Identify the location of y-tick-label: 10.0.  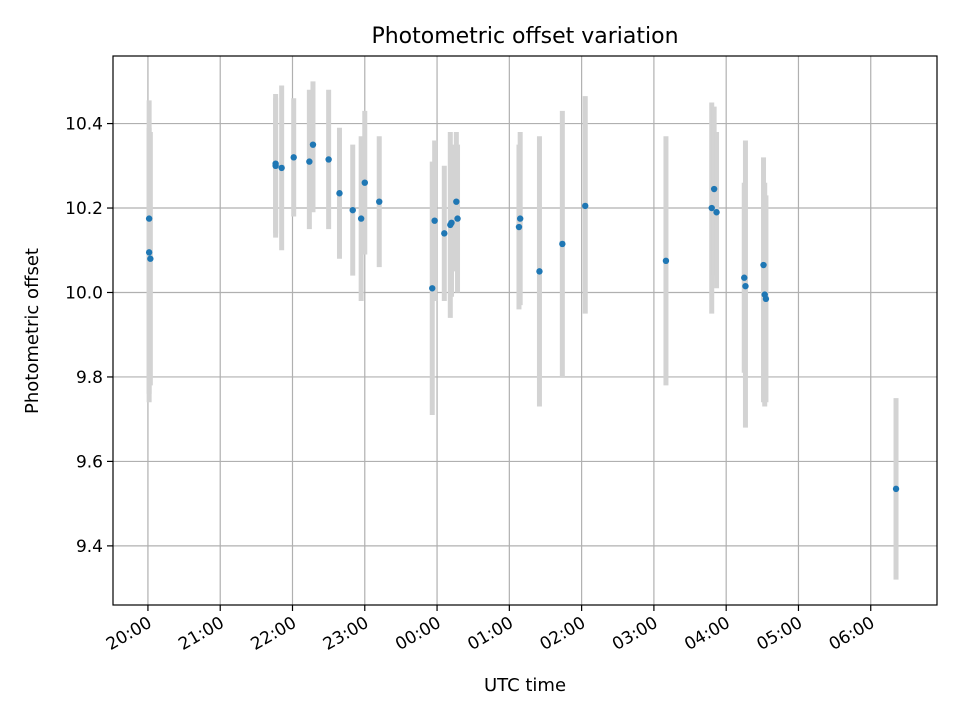
(84, 293).